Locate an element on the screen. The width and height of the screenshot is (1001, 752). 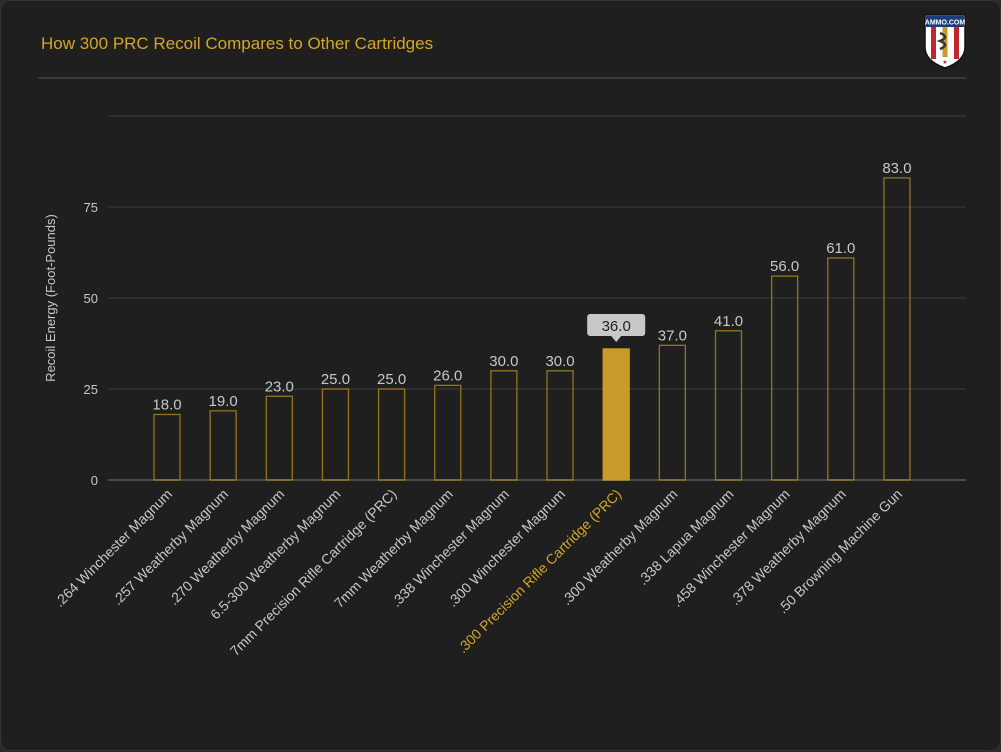
x-tick-label: .458 Winchester Magnum is located at coordinates (731, 548).